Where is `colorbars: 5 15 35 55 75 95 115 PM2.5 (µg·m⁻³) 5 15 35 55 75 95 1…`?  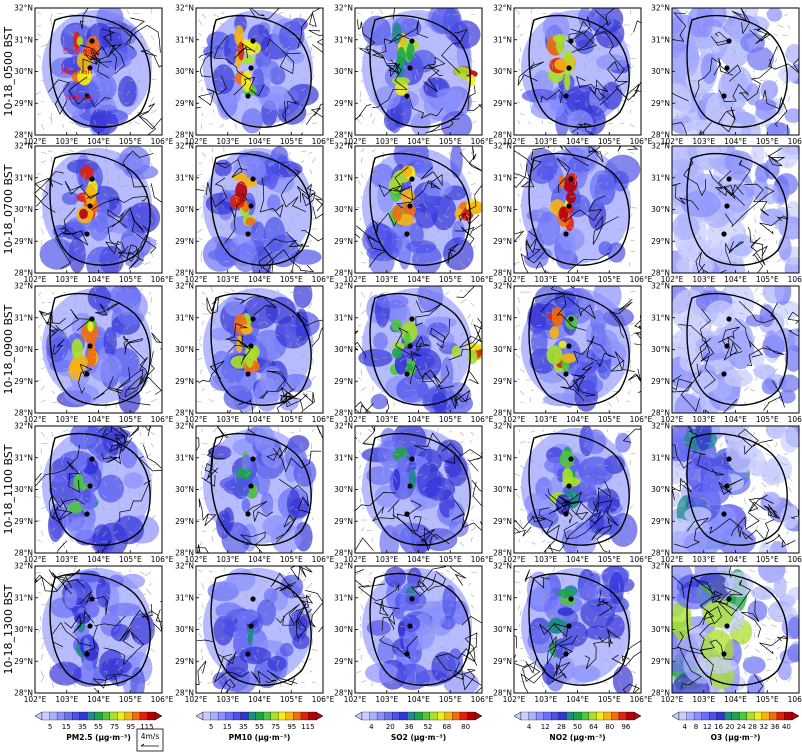
colorbars: 5 15 35 55 75 95 115 PM2.5 (µg·m⁻³) 5 15 35 55 75 95 1… is located at coordinates (417, 726).